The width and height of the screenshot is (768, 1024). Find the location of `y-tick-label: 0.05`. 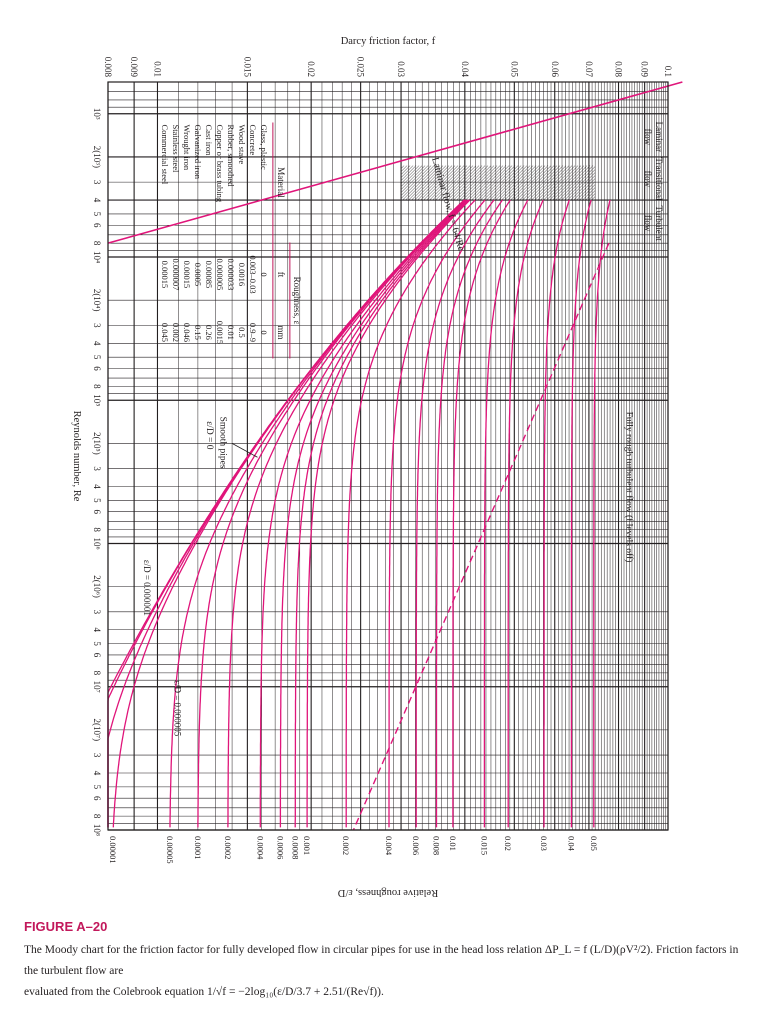

y-tick-label: 0.05 is located at coordinates (514, 69).